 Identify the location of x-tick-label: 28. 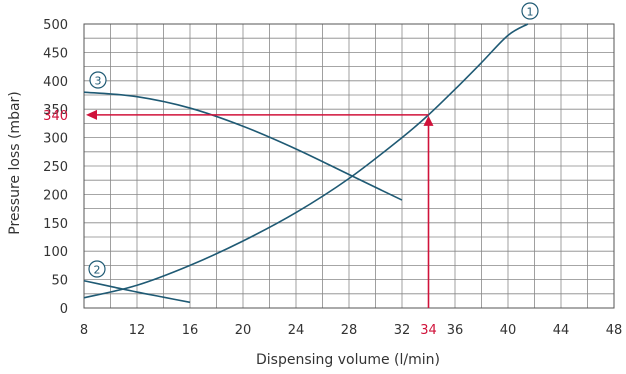
(349, 330).